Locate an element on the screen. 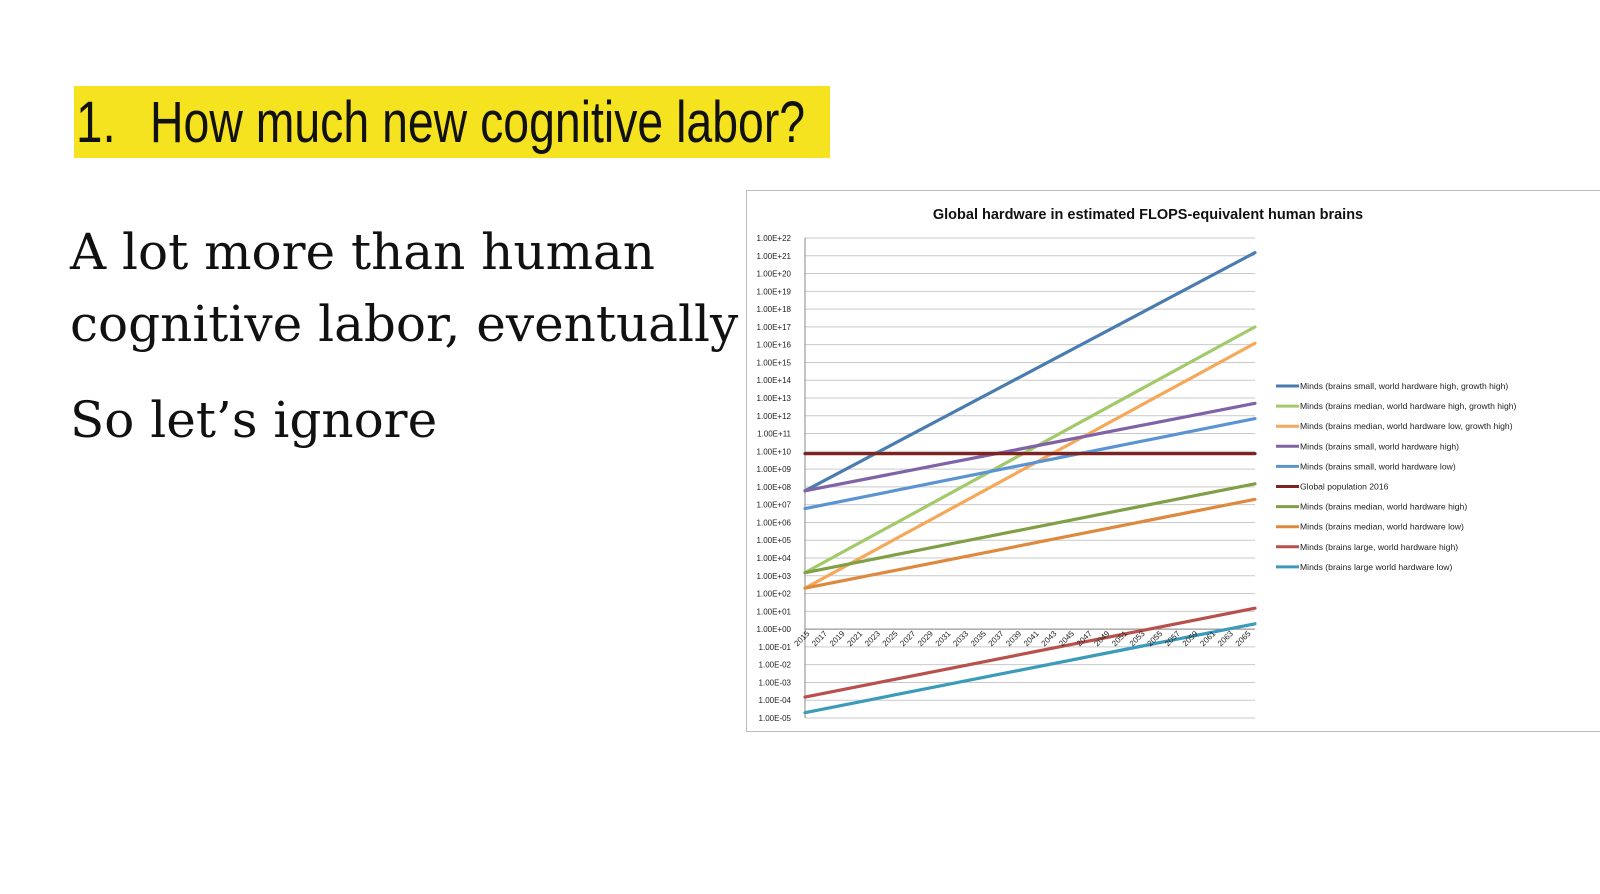  x-tick-label: 2037 is located at coordinates (996, 638).